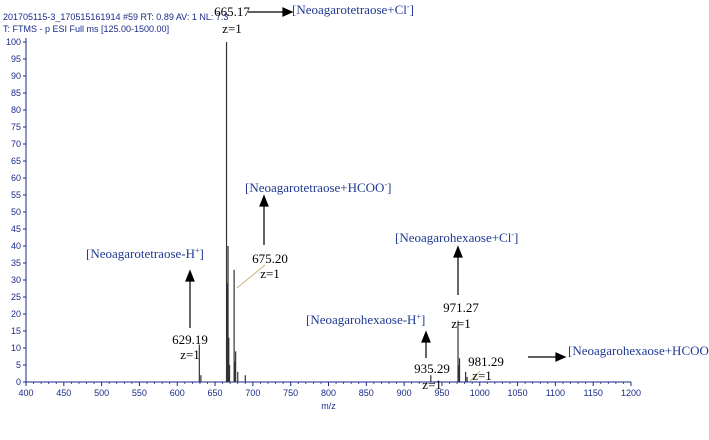 Image resolution: width=709 pixels, height=440 pixels. What do you see at coordinates (190, 339) in the screenshot?
I see `peak-label-629: 629.19` at bounding box center [190, 339].